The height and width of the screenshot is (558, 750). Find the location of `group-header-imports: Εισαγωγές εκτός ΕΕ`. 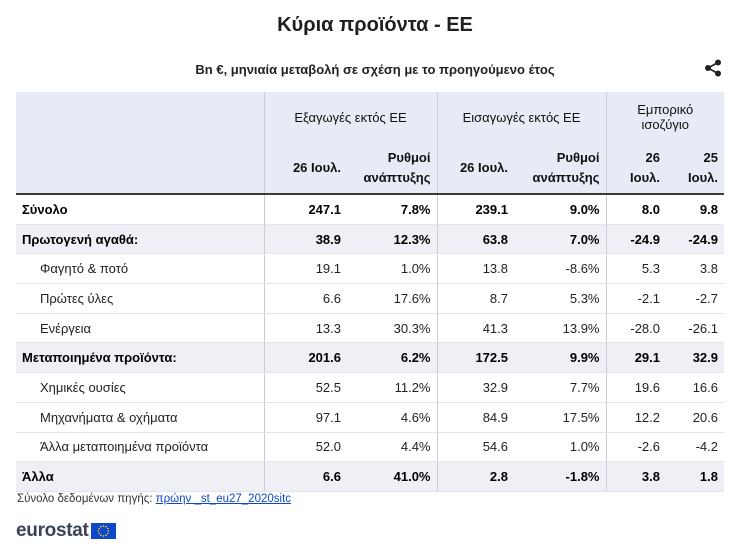

group-header-imports: Εισαγωγές εκτός ΕΕ is located at coordinates (521, 117).